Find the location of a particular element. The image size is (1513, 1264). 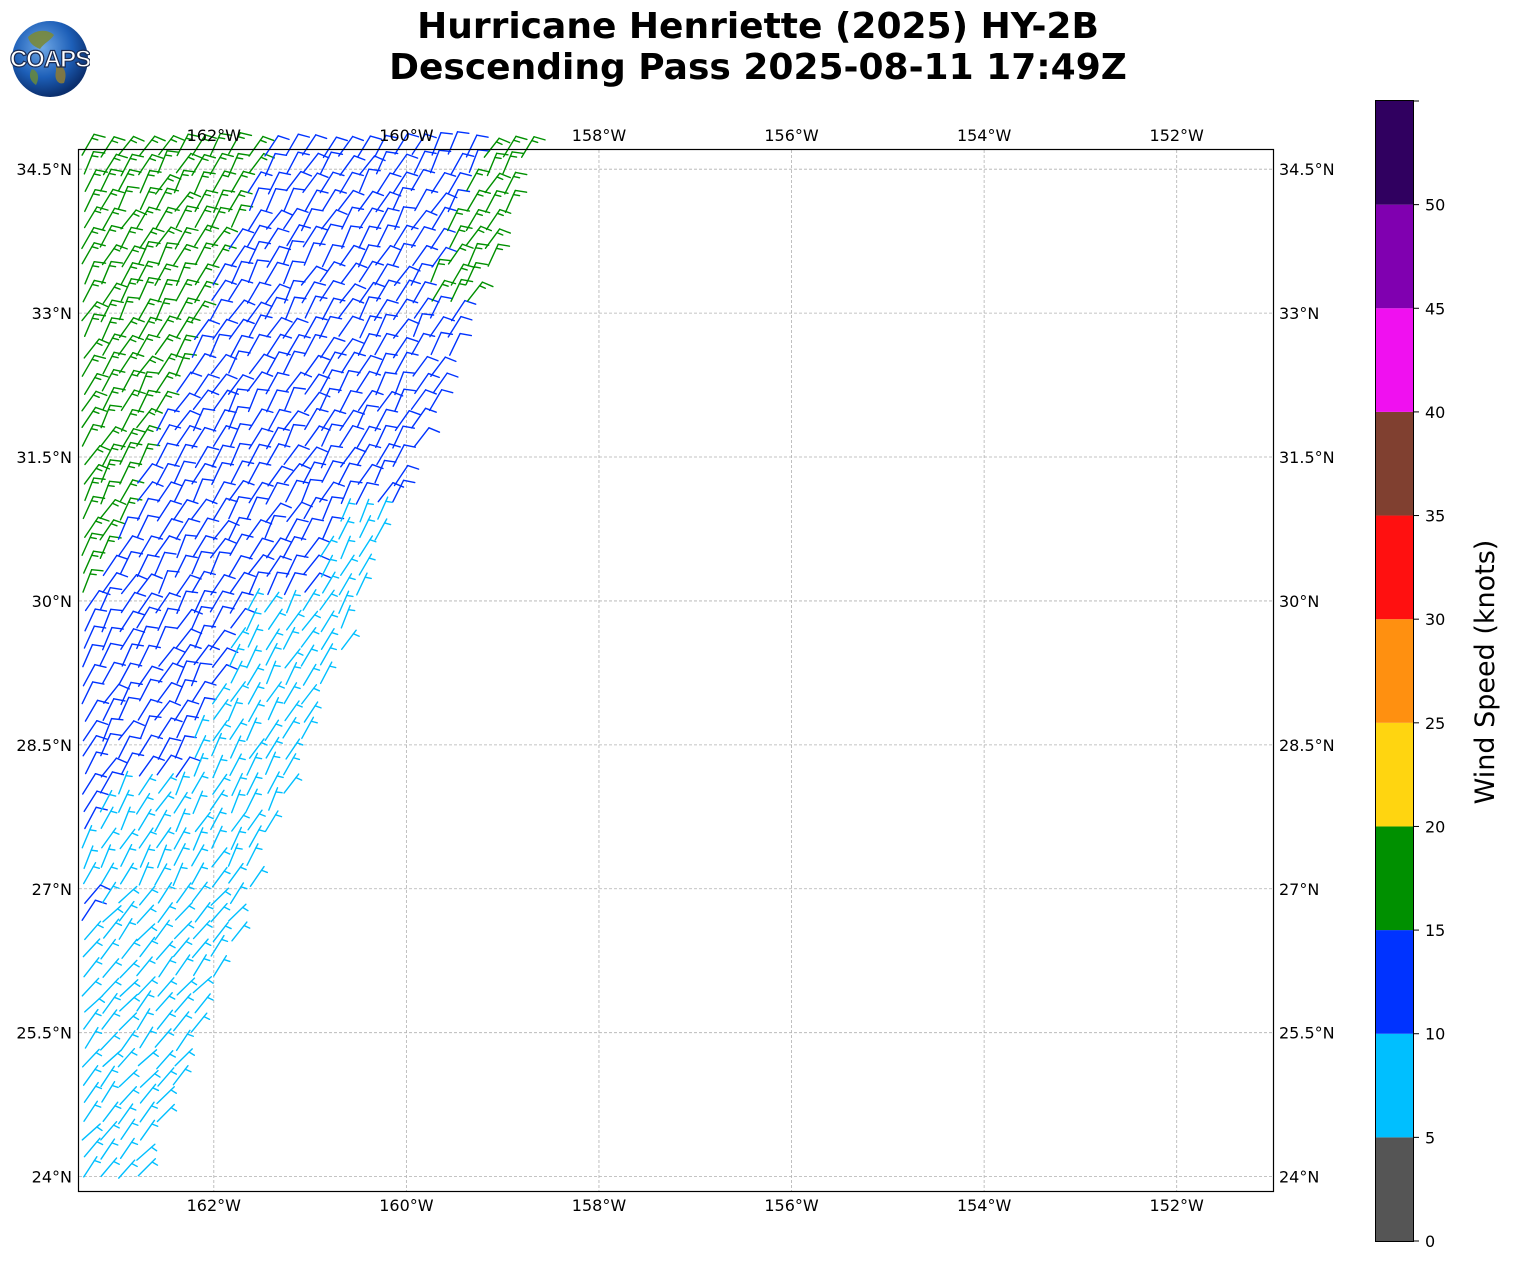

lon-tick-label-top: 152°W is located at coordinates (1177, 135).